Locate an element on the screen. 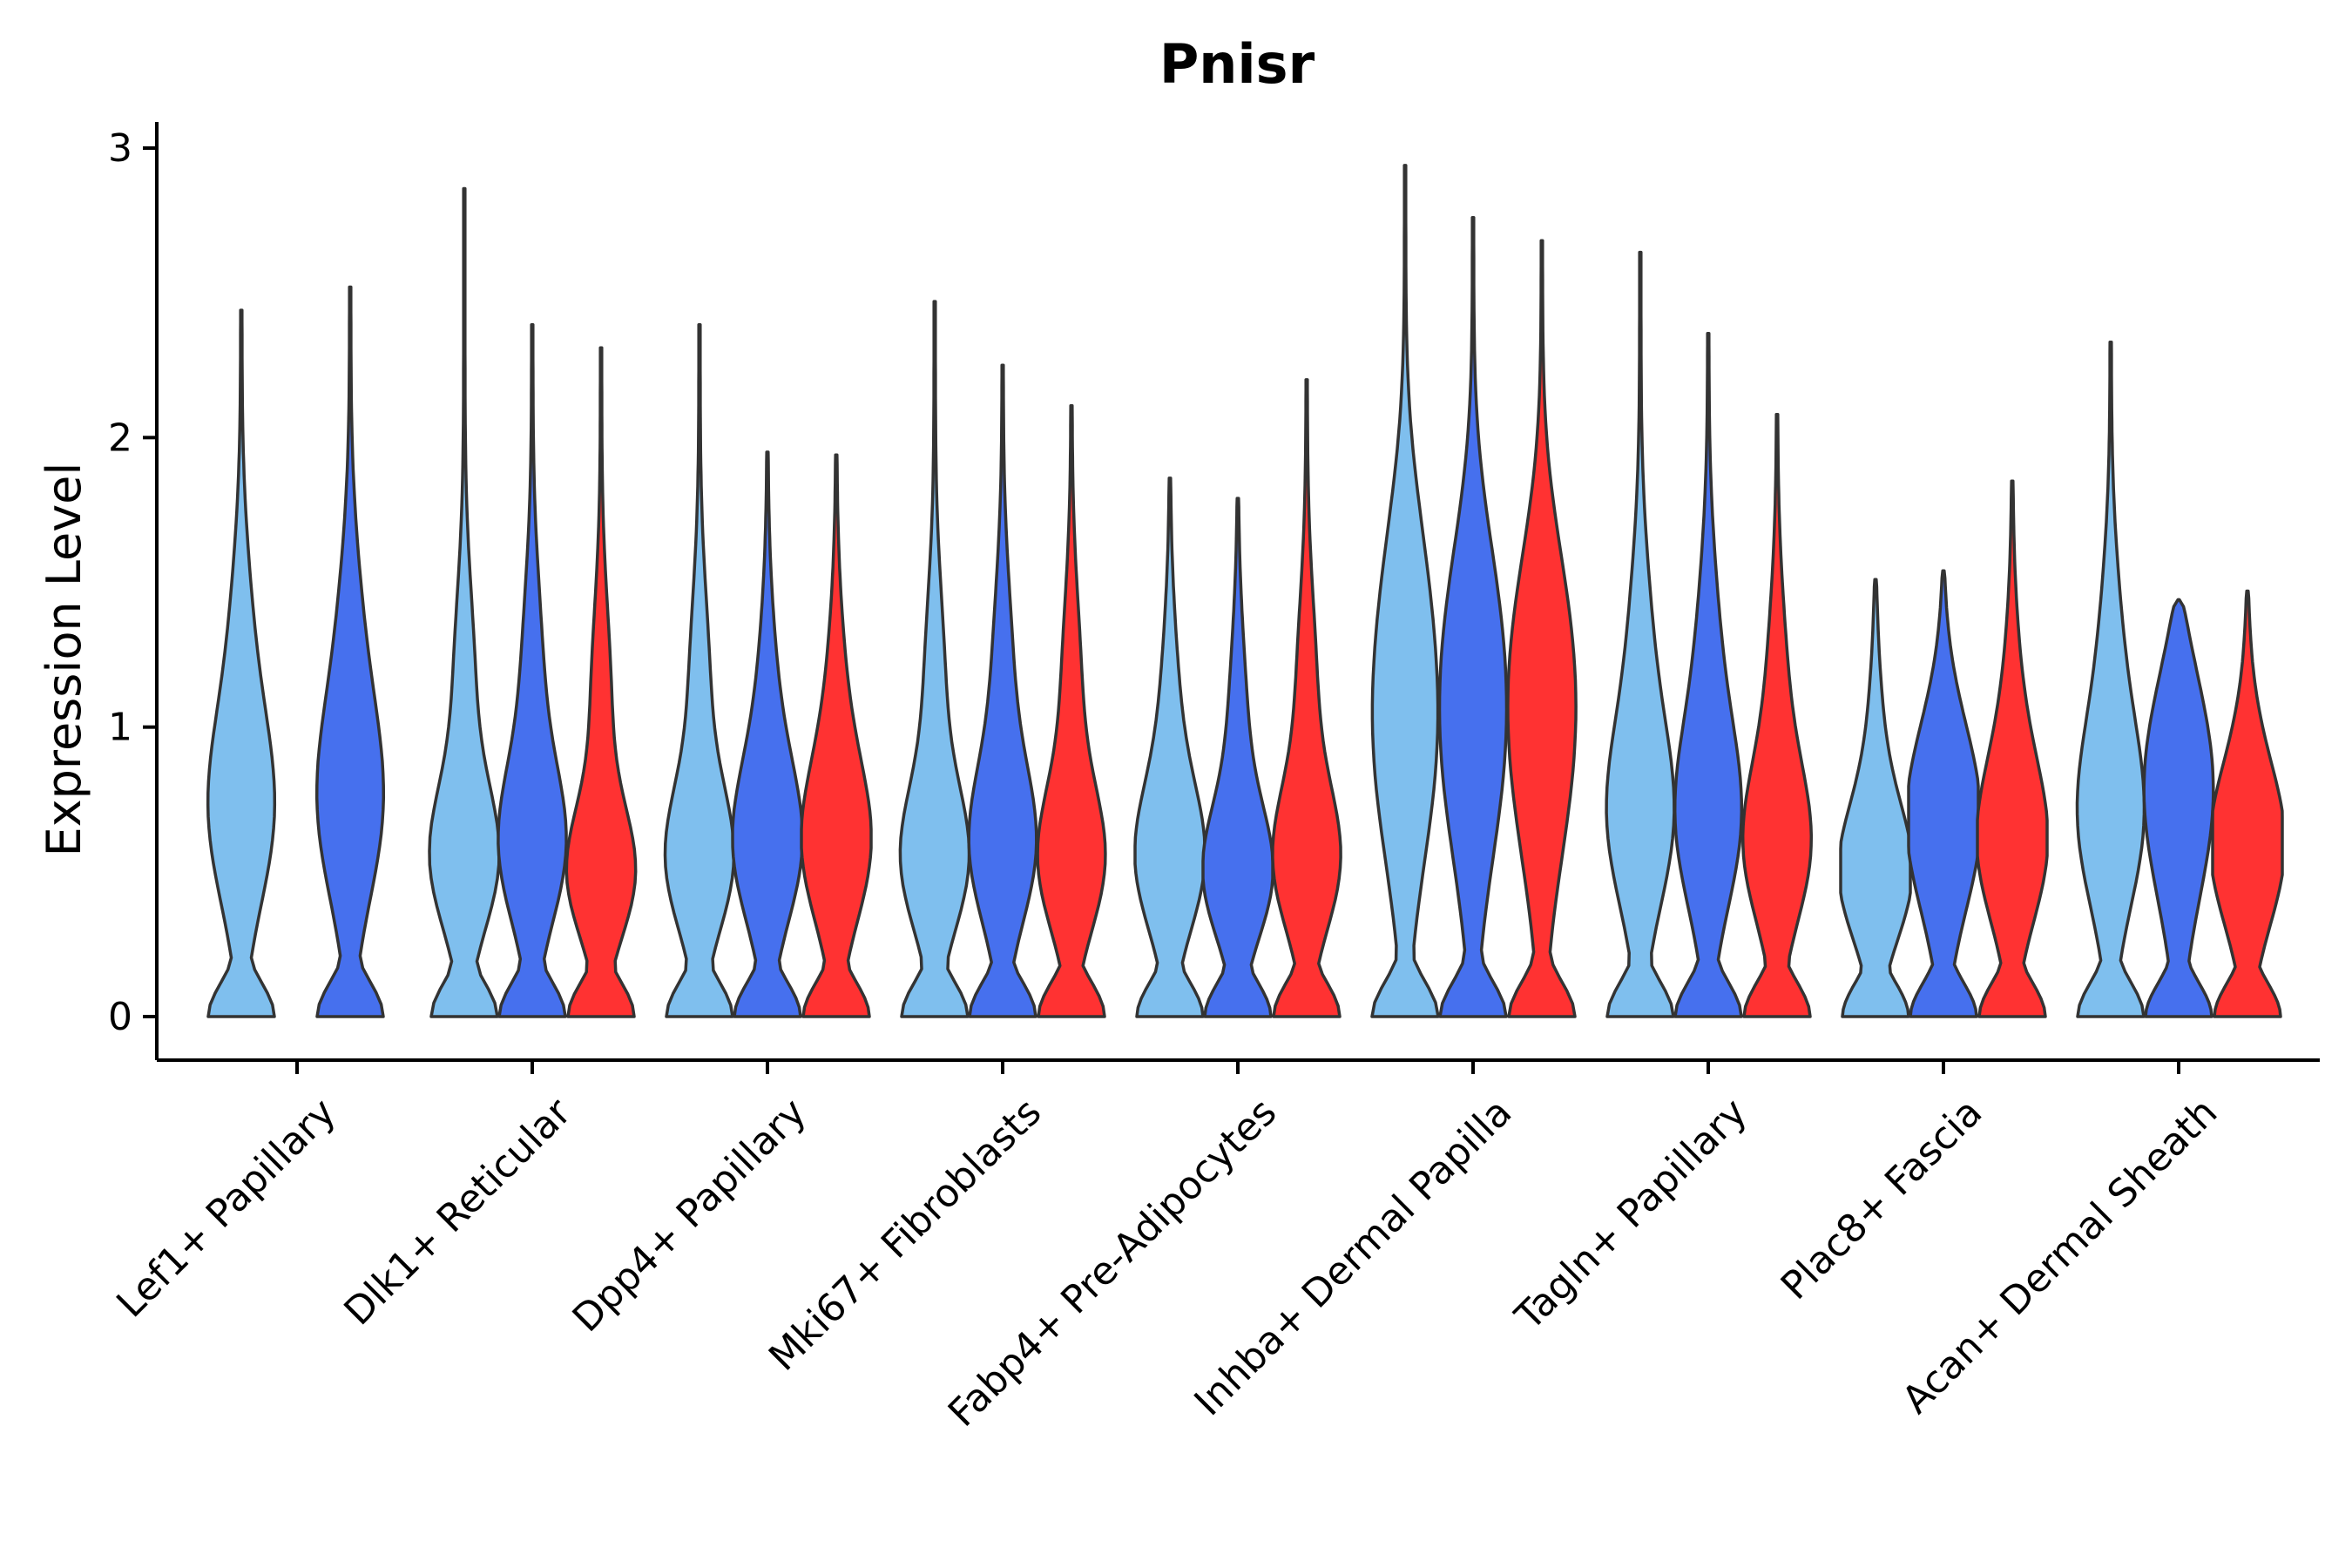 The width and height of the screenshot is (2352, 1568). x-tick-label: Lef1+ Papillary is located at coordinates (226, 1208).